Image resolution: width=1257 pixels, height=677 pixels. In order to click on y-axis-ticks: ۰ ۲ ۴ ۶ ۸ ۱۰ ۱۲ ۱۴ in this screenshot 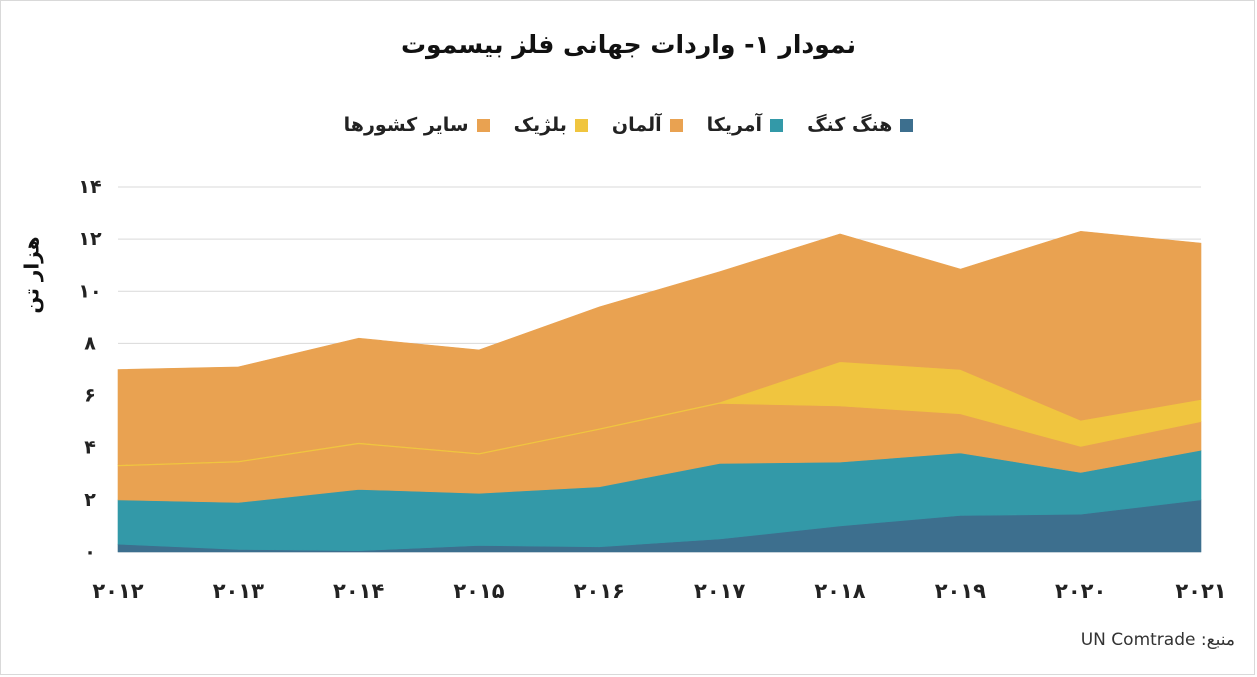, I will do `click(90, 369)`.